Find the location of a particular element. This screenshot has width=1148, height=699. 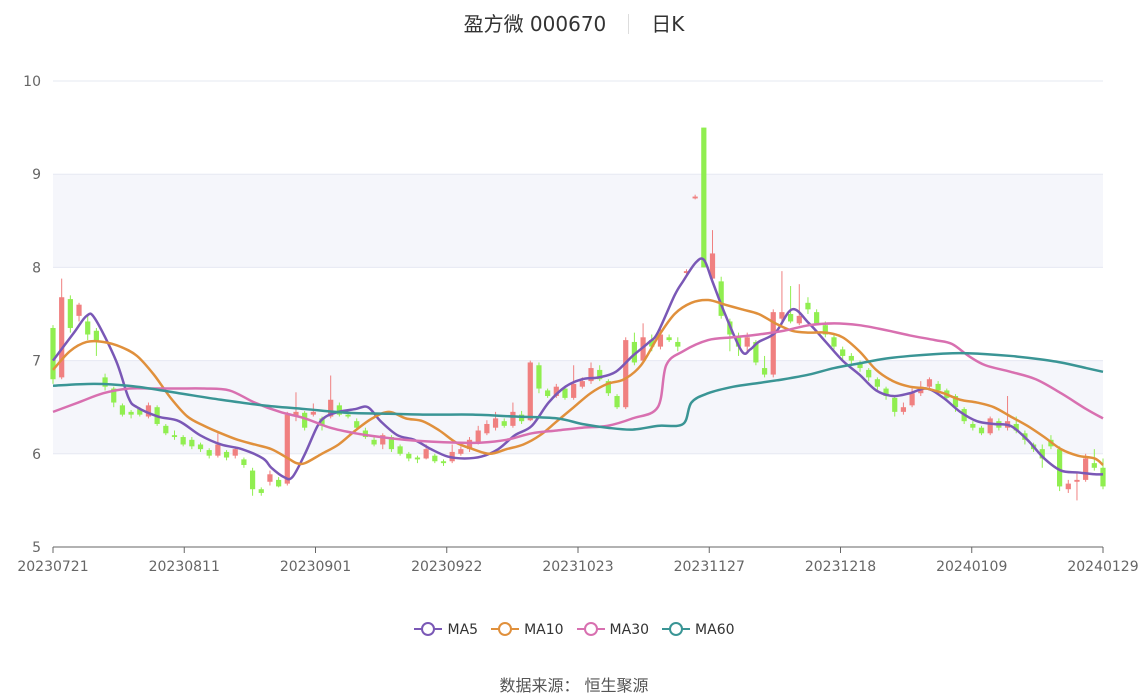

source-name: 恒生聚源 is located at coordinates (616, 685).